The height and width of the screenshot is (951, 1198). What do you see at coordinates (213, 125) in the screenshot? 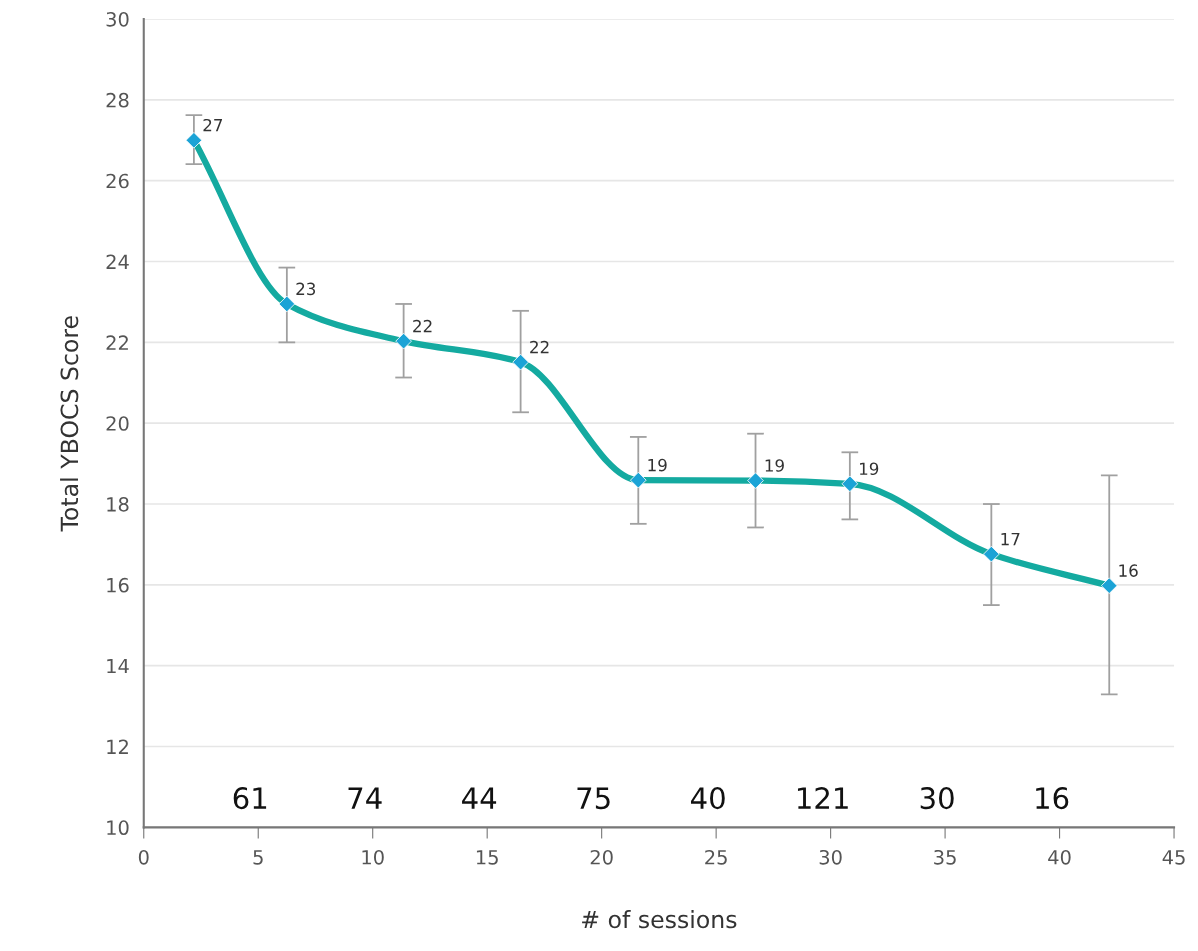
I see `data-label: 27` at bounding box center [213, 125].